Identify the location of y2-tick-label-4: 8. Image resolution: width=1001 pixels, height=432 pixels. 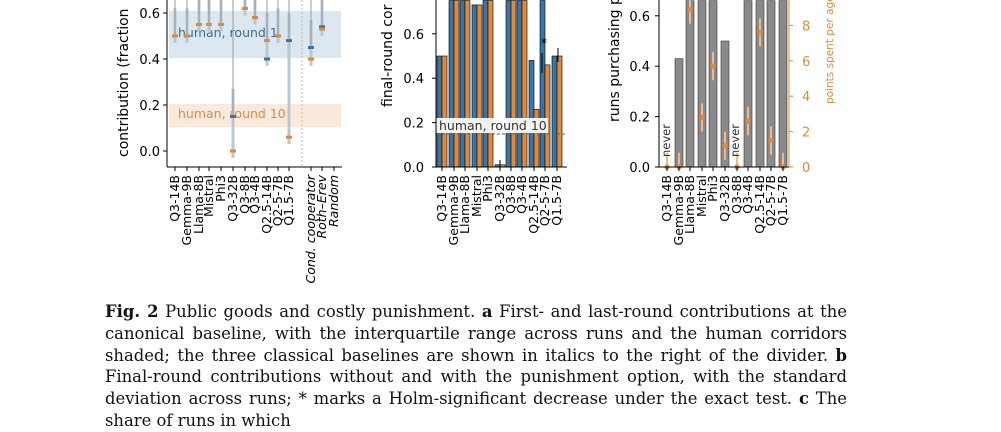
(806, 26).